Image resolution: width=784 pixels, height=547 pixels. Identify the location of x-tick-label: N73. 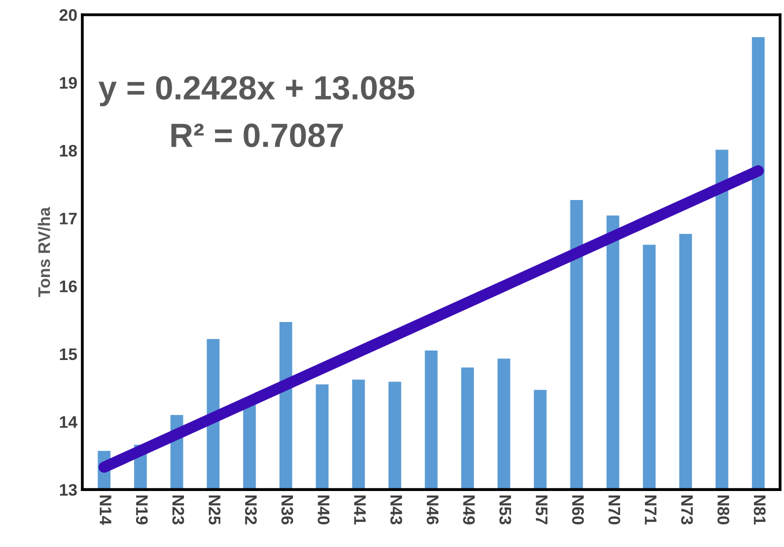
(687, 510).